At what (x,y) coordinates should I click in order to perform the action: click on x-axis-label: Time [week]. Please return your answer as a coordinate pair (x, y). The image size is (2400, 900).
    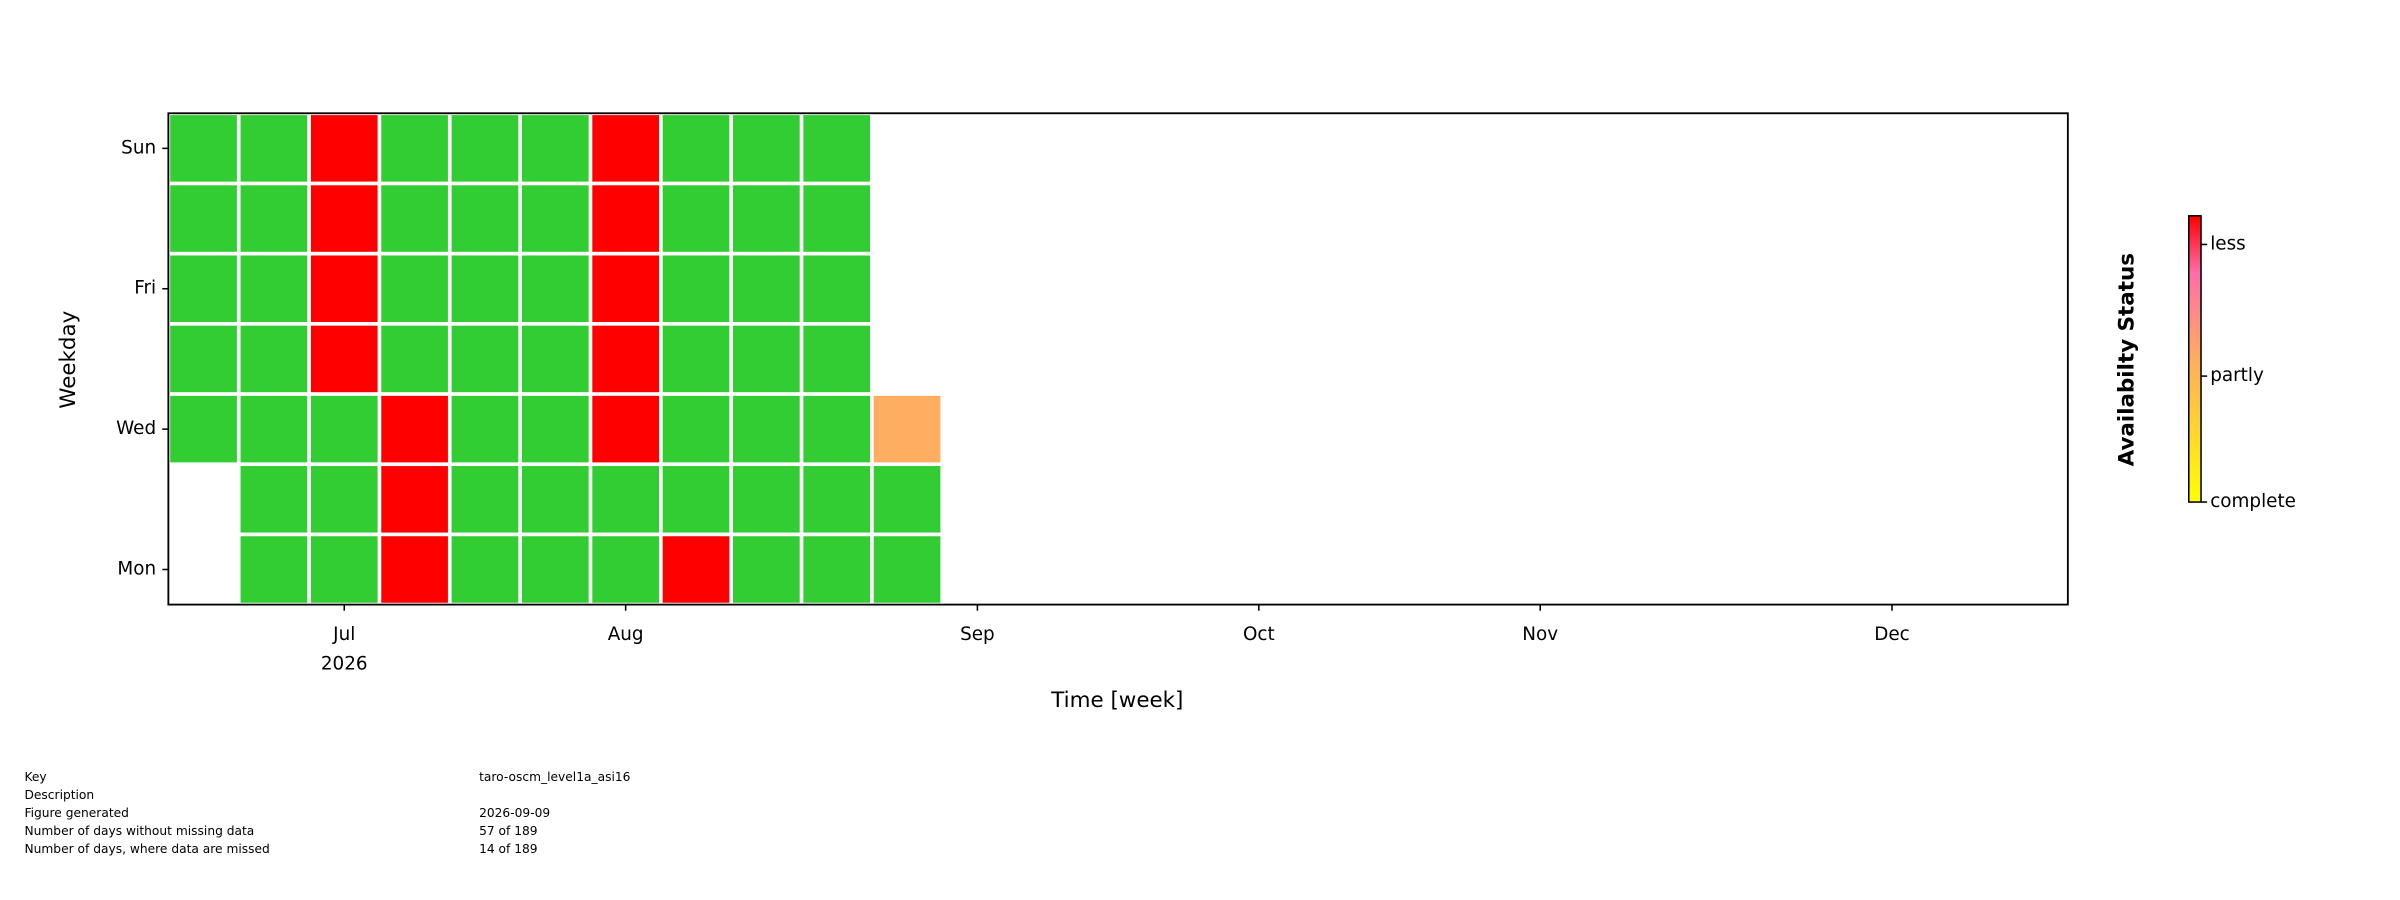
    Looking at the image, I should click on (1116, 700).